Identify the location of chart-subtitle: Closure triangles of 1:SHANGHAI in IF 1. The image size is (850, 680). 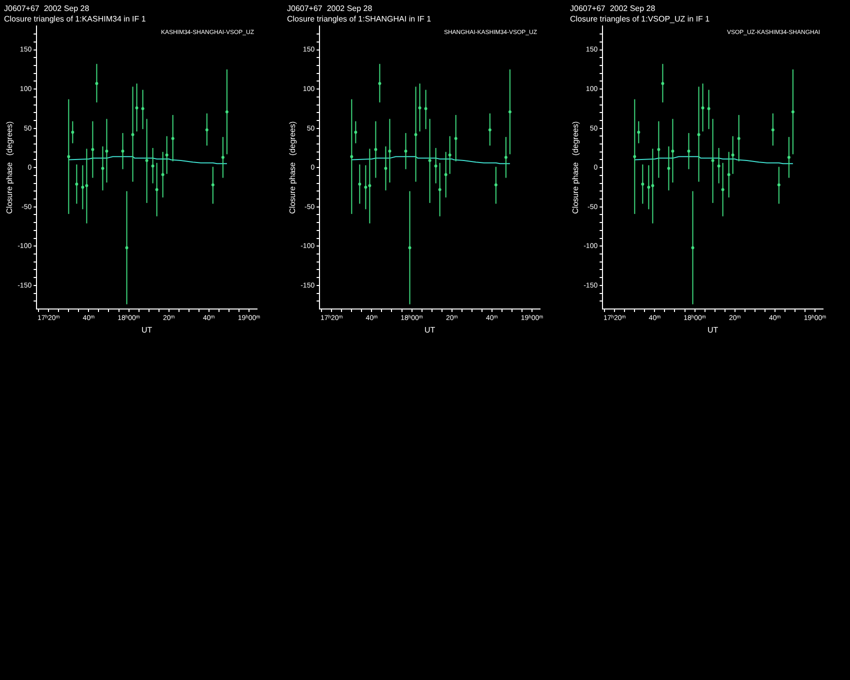
(359, 19).